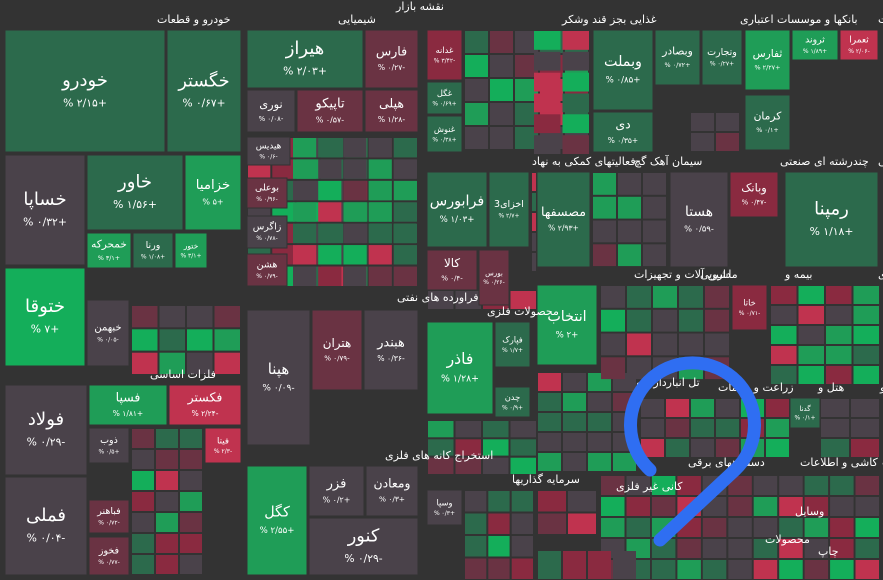 This screenshot has height=580, width=883. I want to click on stock-label: غدانه, so click(445, 50).